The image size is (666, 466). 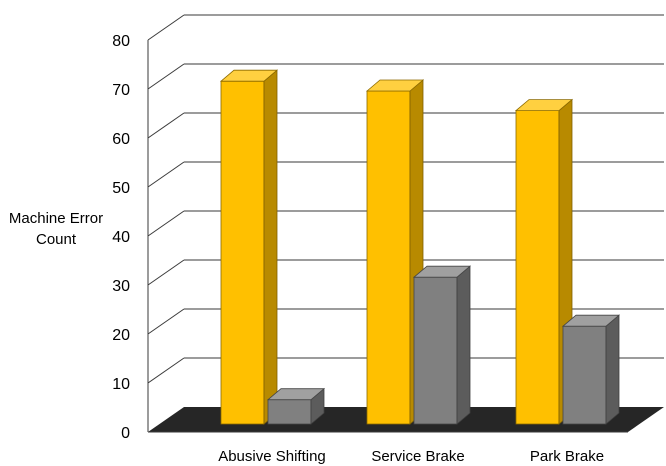 I want to click on y-tick-label: 60, so click(x=121, y=139).